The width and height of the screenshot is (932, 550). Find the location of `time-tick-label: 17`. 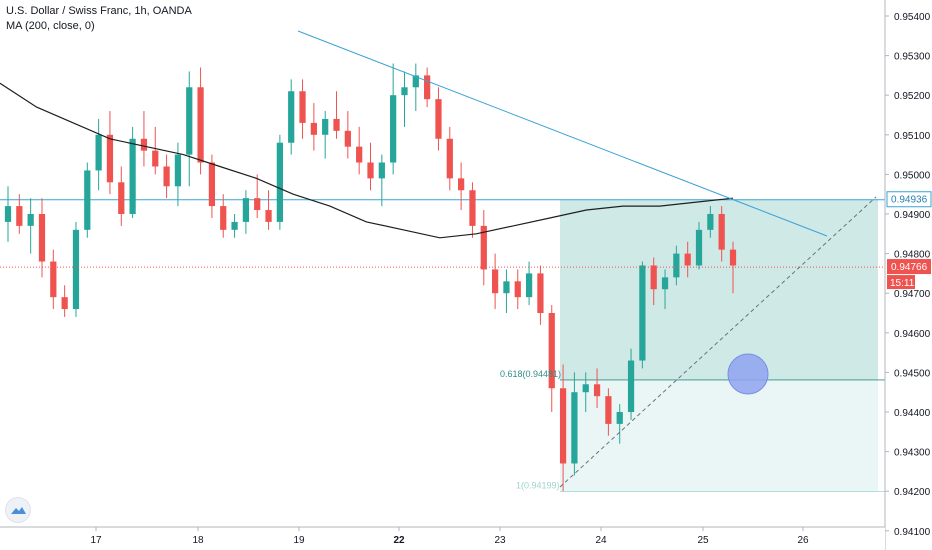

time-tick-label: 17 is located at coordinates (96, 540).